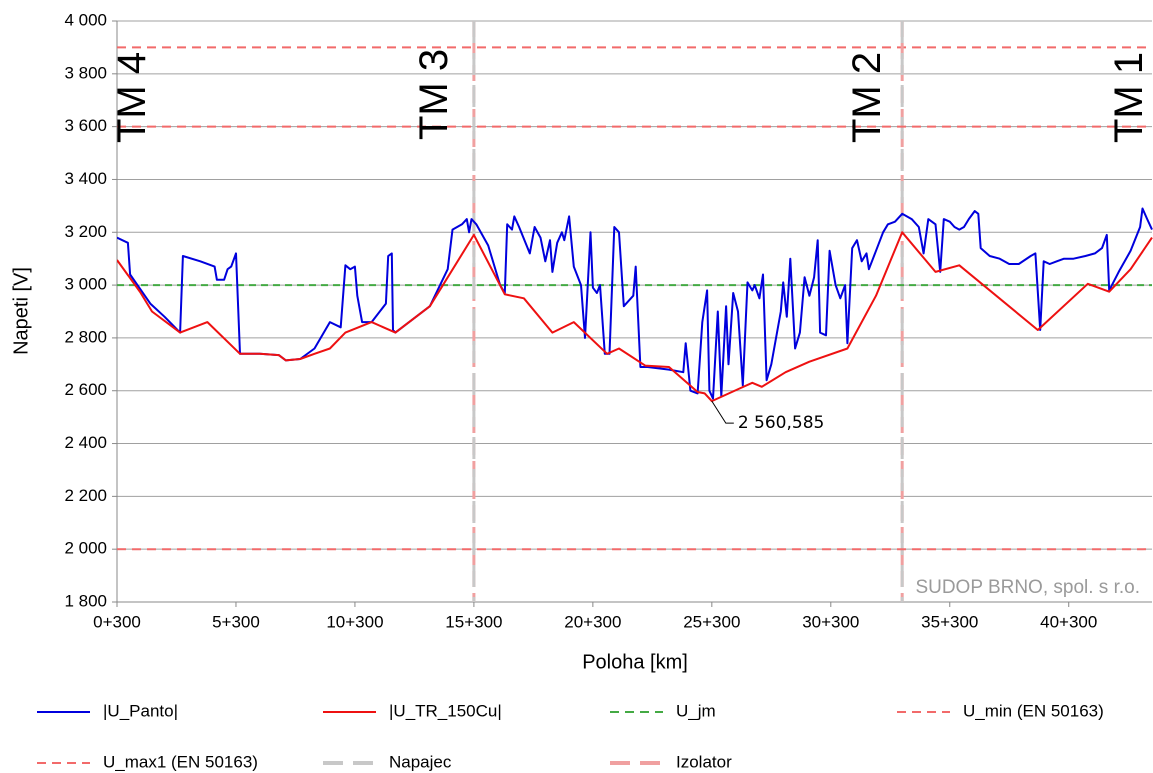  What do you see at coordinates (830, 621) in the screenshot?
I see `x-tick-label: 30+300` at bounding box center [830, 621].